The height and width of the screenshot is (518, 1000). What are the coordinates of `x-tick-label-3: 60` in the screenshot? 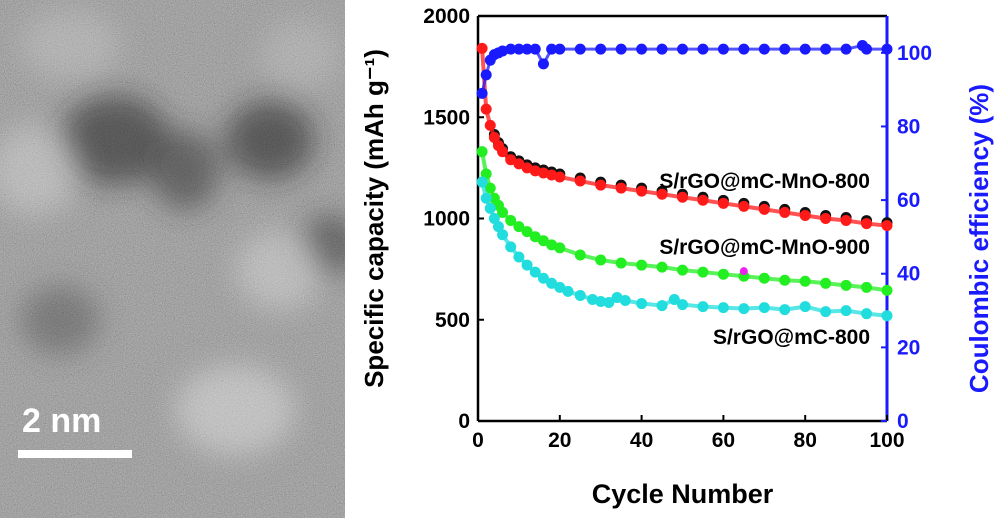 It's located at (723, 440).